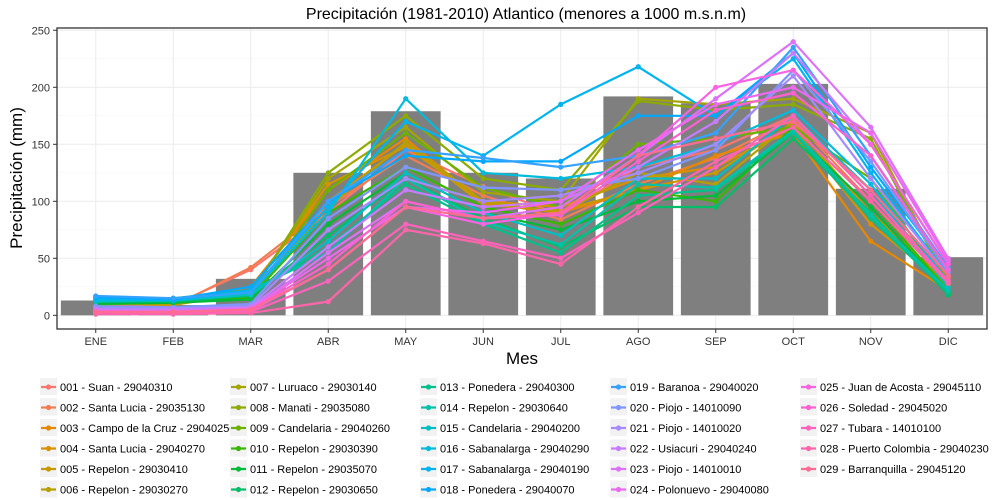 The height and width of the screenshot is (500, 1000). What do you see at coordinates (251, 342) in the screenshot?
I see `x-tick-label: MAR` at bounding box center [251, 342].